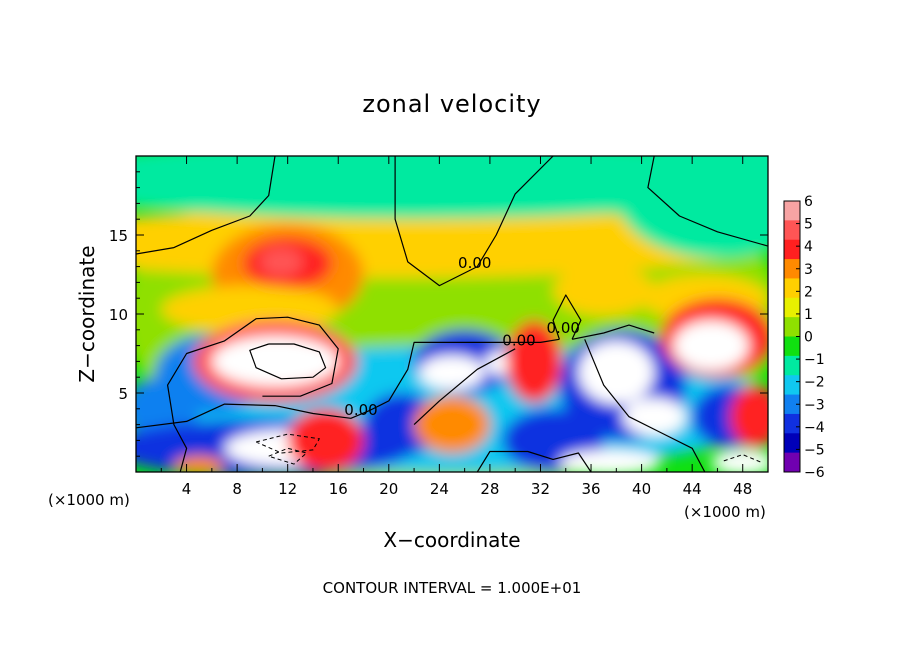 This screenshot has height=654, width=904. Describe the element at coordinates (439, 489) in the screenshot. I see `x-tick-label: 24` at that location.